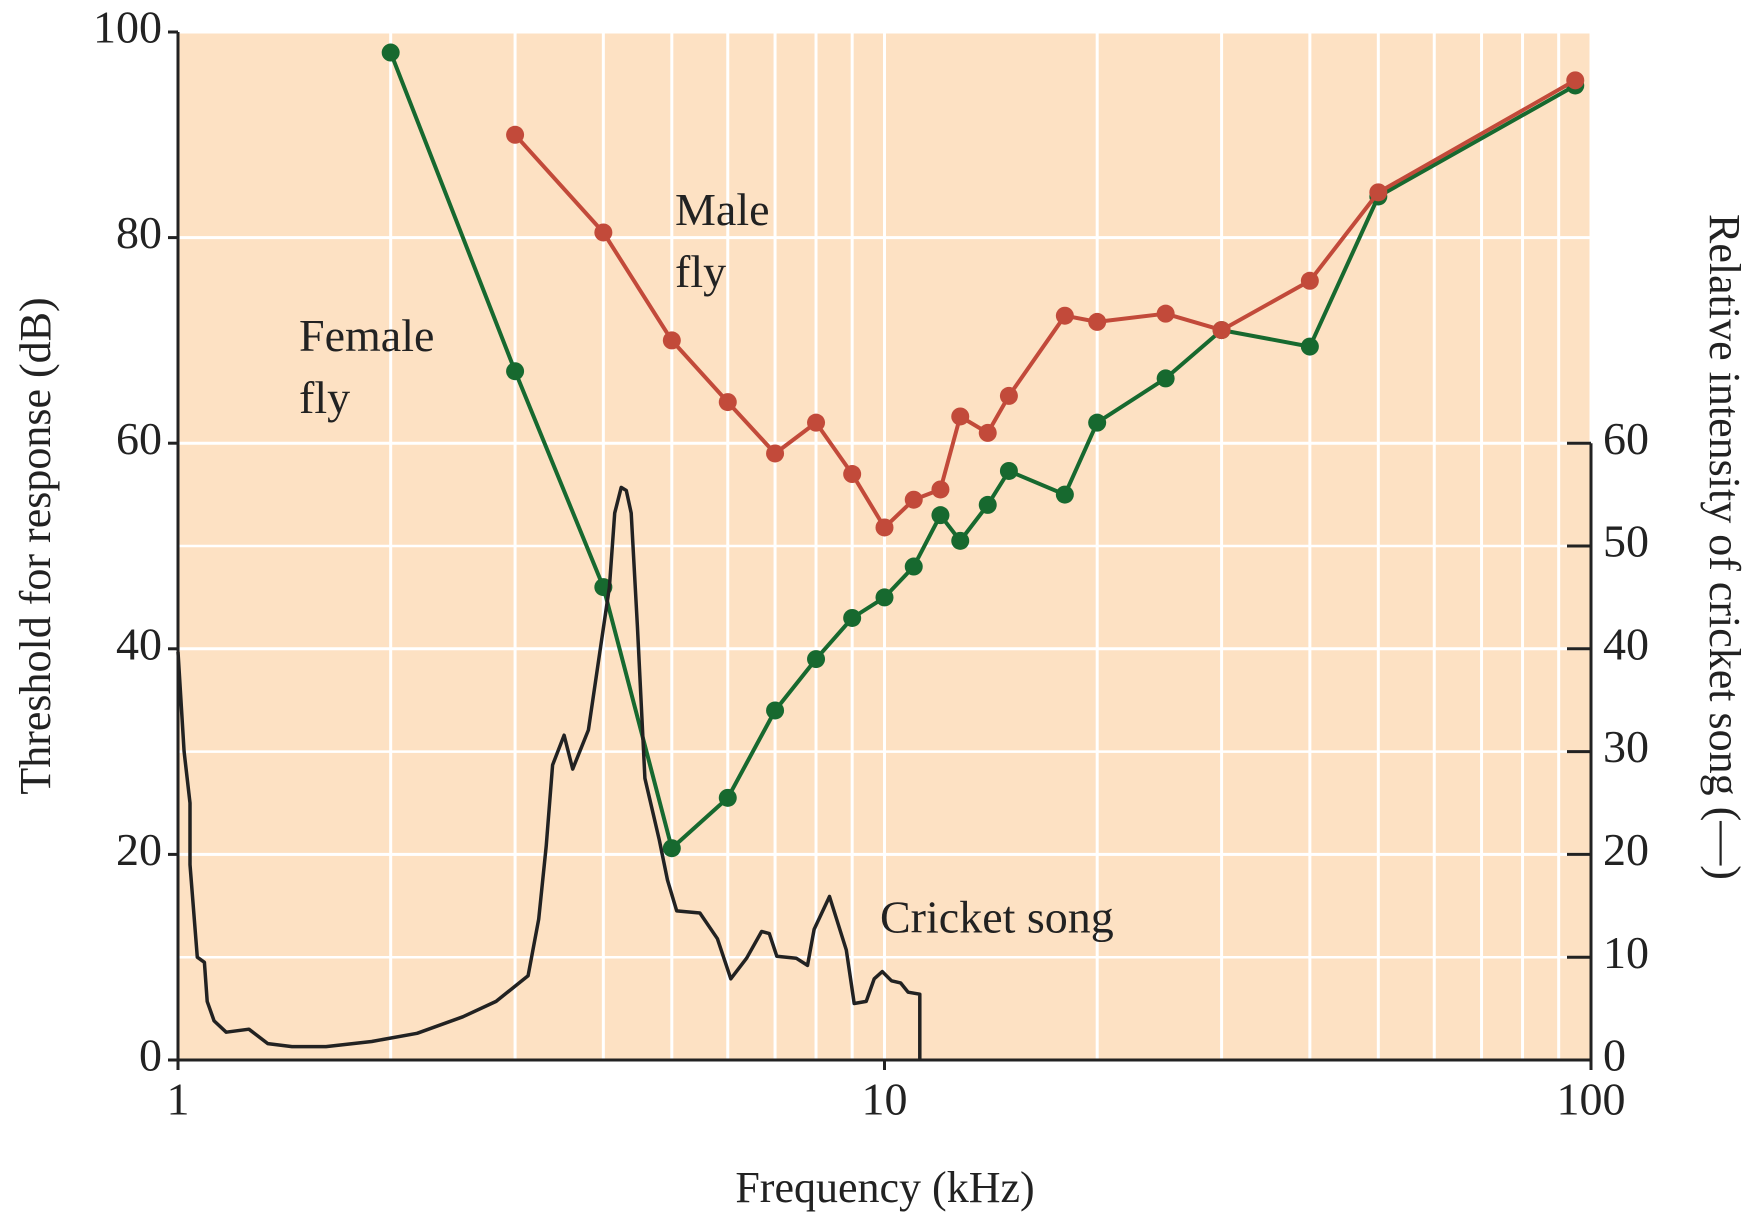 The width and height of the screenshot is (1760, 1225). What do you see at coordinates (1626, 849) in the screenshot?
I see `y2-tick-label: 20` at bounding box center [1626, 849].